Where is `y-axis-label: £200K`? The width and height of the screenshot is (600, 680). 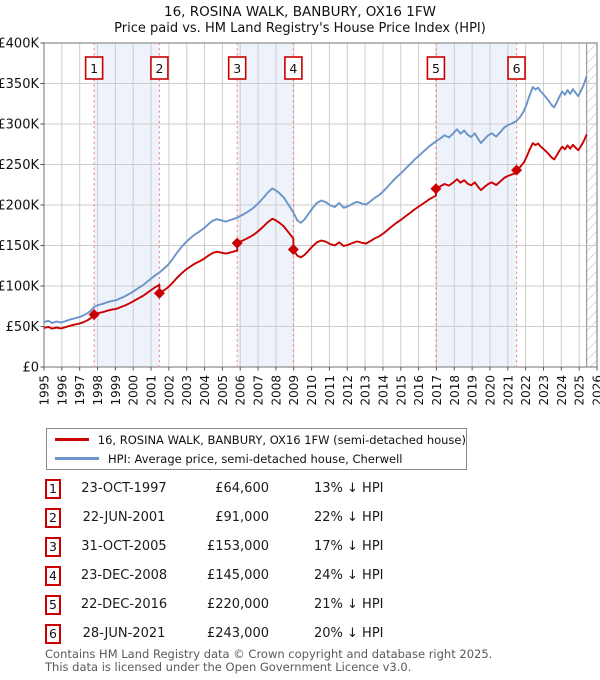 y-axis-label: £200K is located at coordinates (19, 206).